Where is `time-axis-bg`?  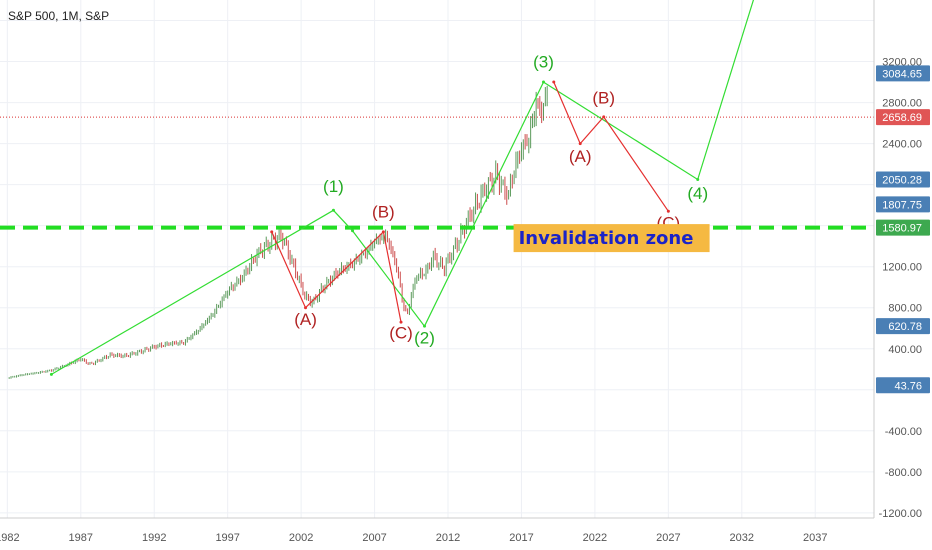
time-axis-bg is located at coordinates (466, 534).